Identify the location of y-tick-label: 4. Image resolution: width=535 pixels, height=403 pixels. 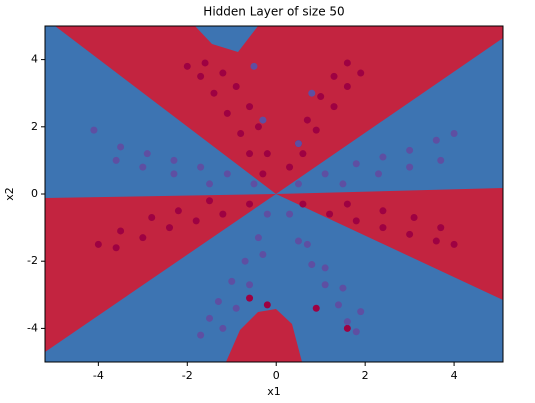
(34, 59).